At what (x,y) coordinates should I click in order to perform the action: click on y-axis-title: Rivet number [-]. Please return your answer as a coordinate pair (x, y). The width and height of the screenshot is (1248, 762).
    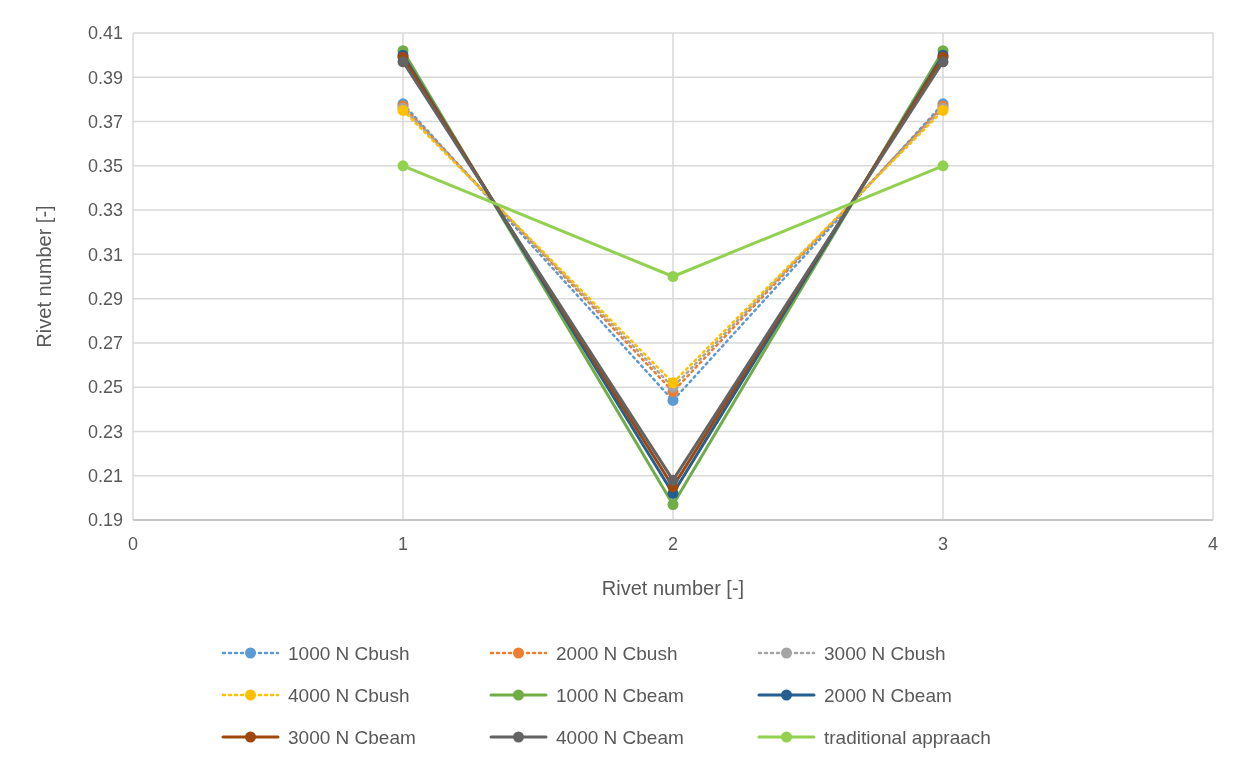
    Looking at the image, I should click on (44, 276).